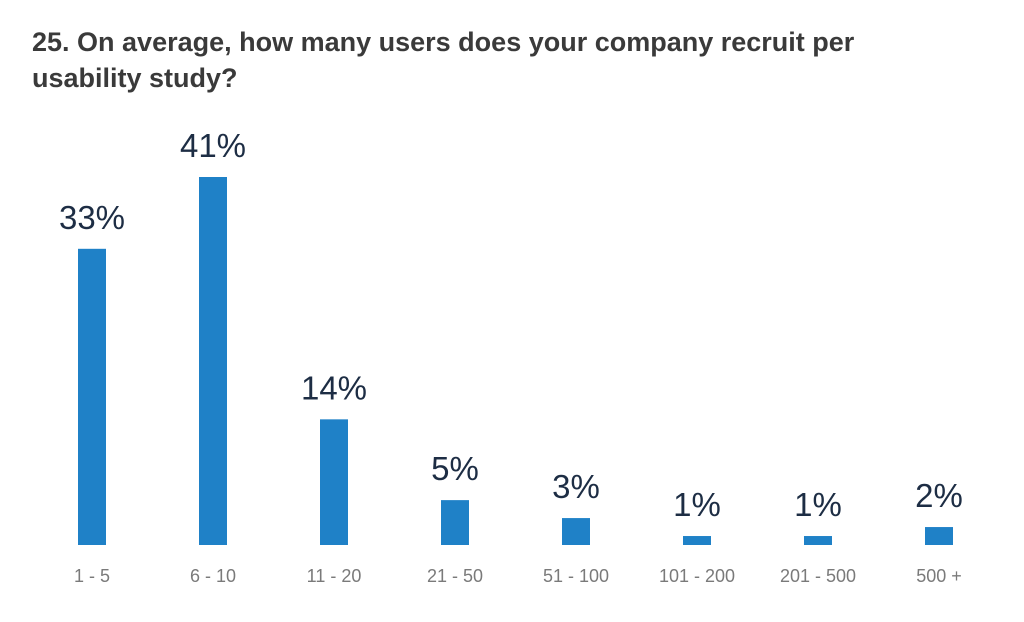 The width and height of the screenshot is (1024, 622). I want to click on x-tick-label: 1 - 5, so click(92, 576).